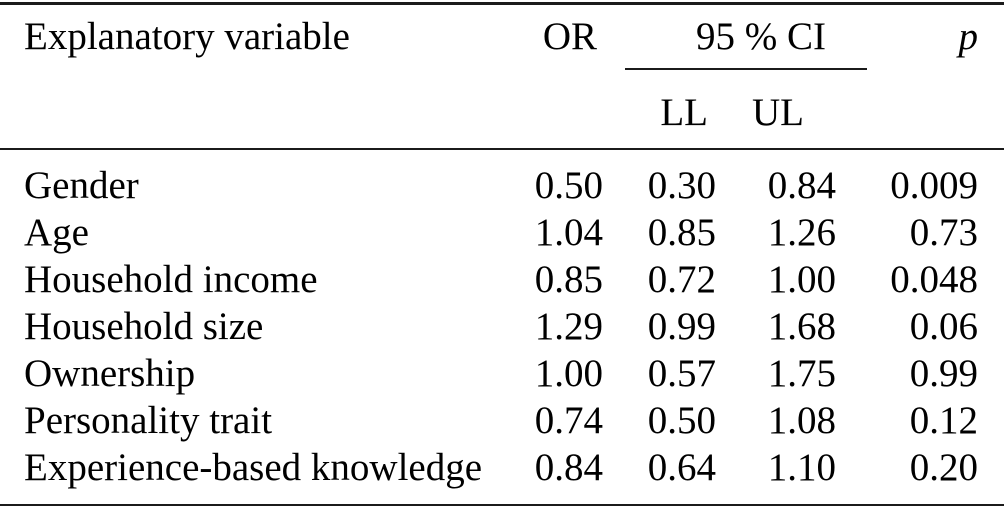  I want to click on or-cell: 1.00, so click(568, 373).